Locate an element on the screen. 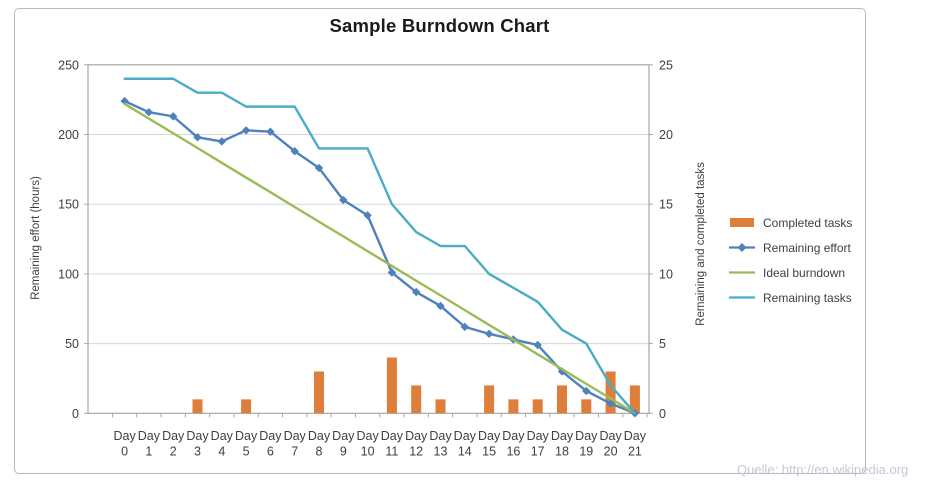 Image resolution: width=926 pixels, height=492 pixels. left-axis-tick-label: 100 is located at coordinates (68, 274).